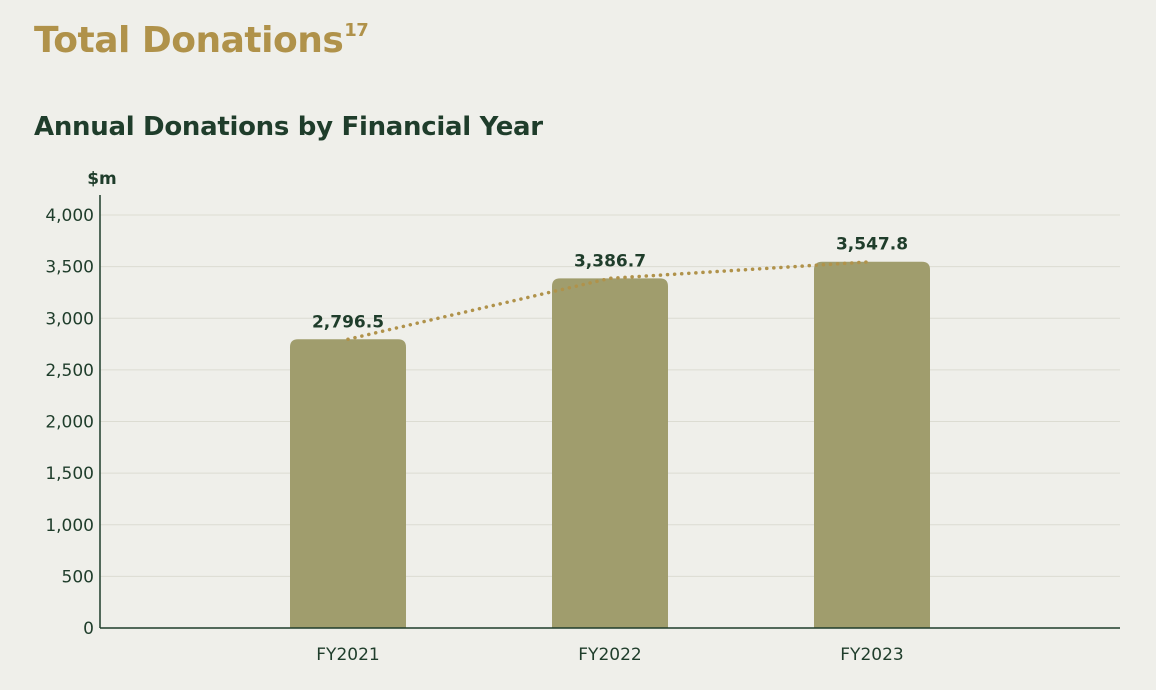  Describe the element at coordinates (871, 655) in the screenshot. I see `x-tick-label: FY2023` at that location.